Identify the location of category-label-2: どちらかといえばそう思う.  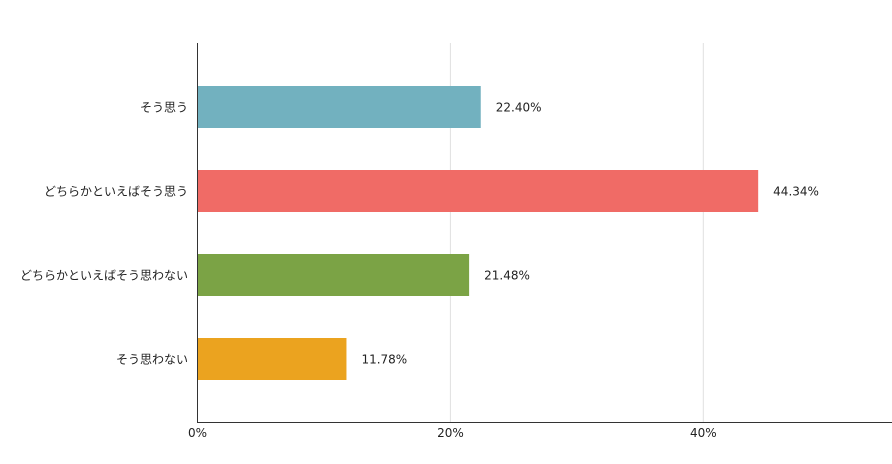
(116, 192).